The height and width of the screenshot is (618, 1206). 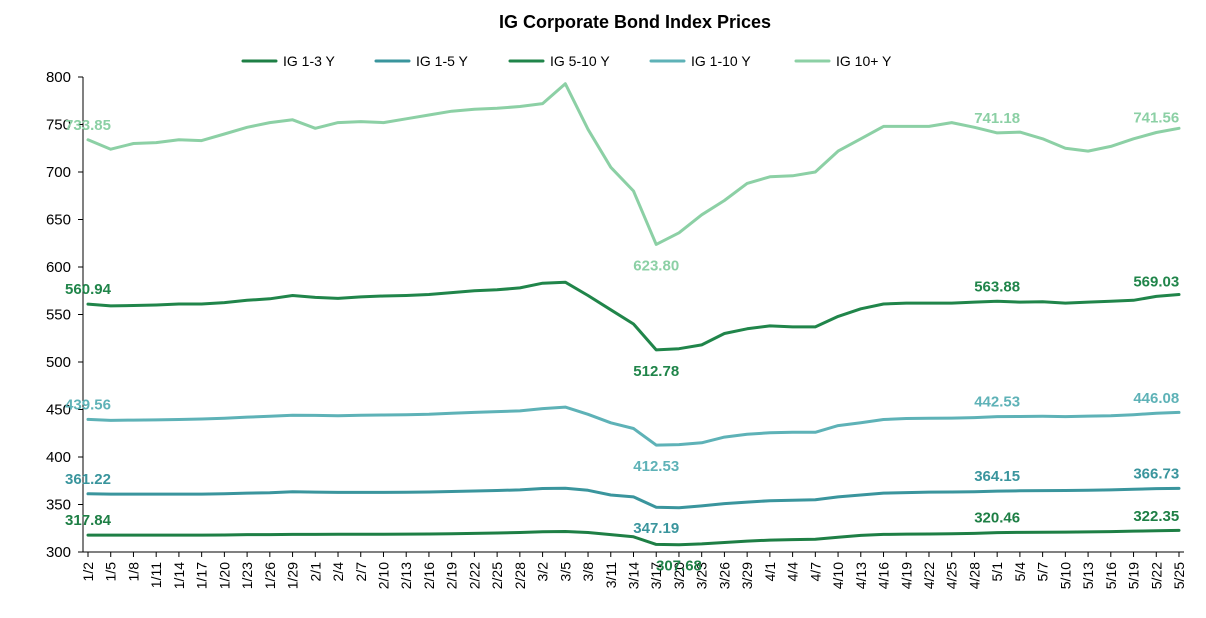 I want to click on x-tick-label: 1/20, so click(x=224, y=575).